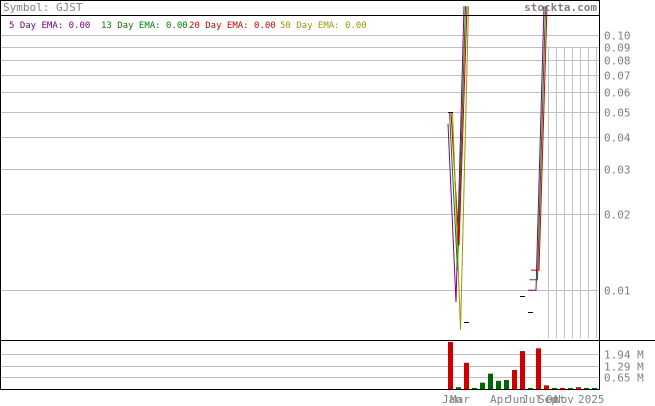  I want to click on price-tick-label: 0.07, so click(617, 76).